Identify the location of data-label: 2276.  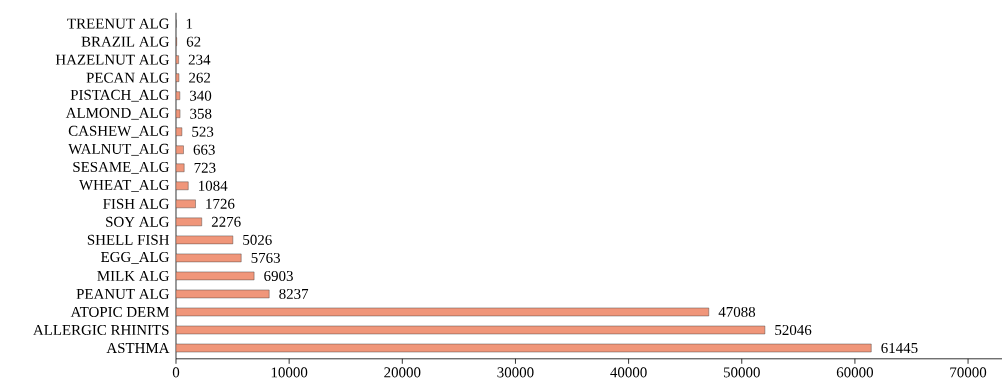
(226, 221).